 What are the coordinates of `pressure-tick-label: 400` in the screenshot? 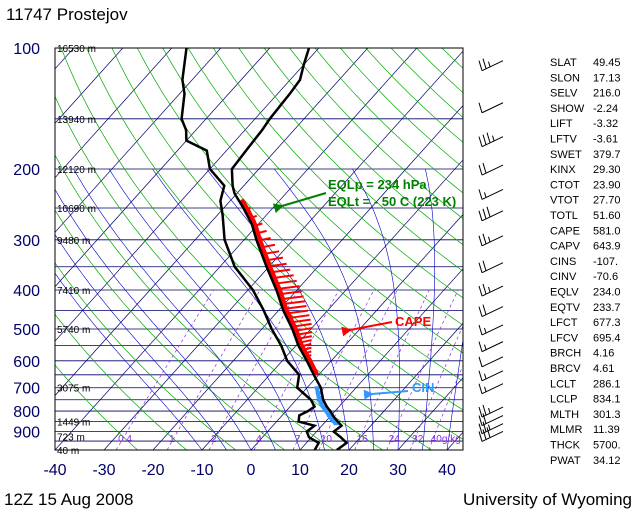 It's located at (26, 291).